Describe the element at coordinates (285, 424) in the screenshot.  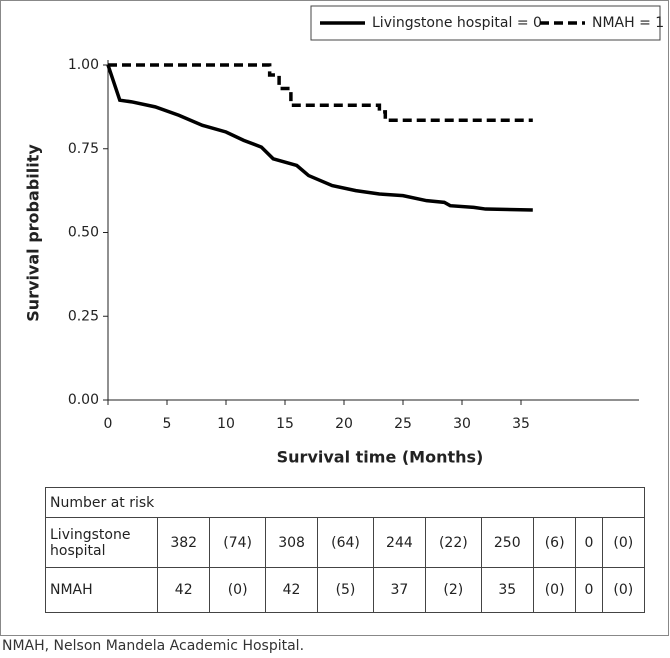
I see `x-tick-label: 15` at that location.